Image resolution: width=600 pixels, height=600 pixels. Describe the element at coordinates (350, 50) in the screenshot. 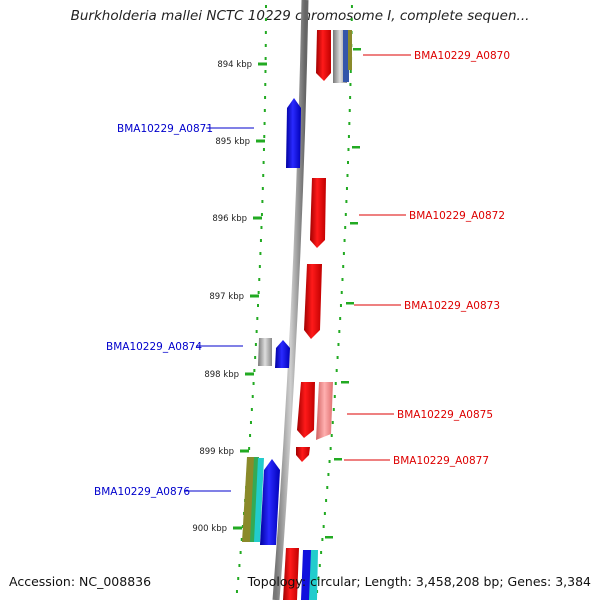

I see `olive-feature-top` at that location.